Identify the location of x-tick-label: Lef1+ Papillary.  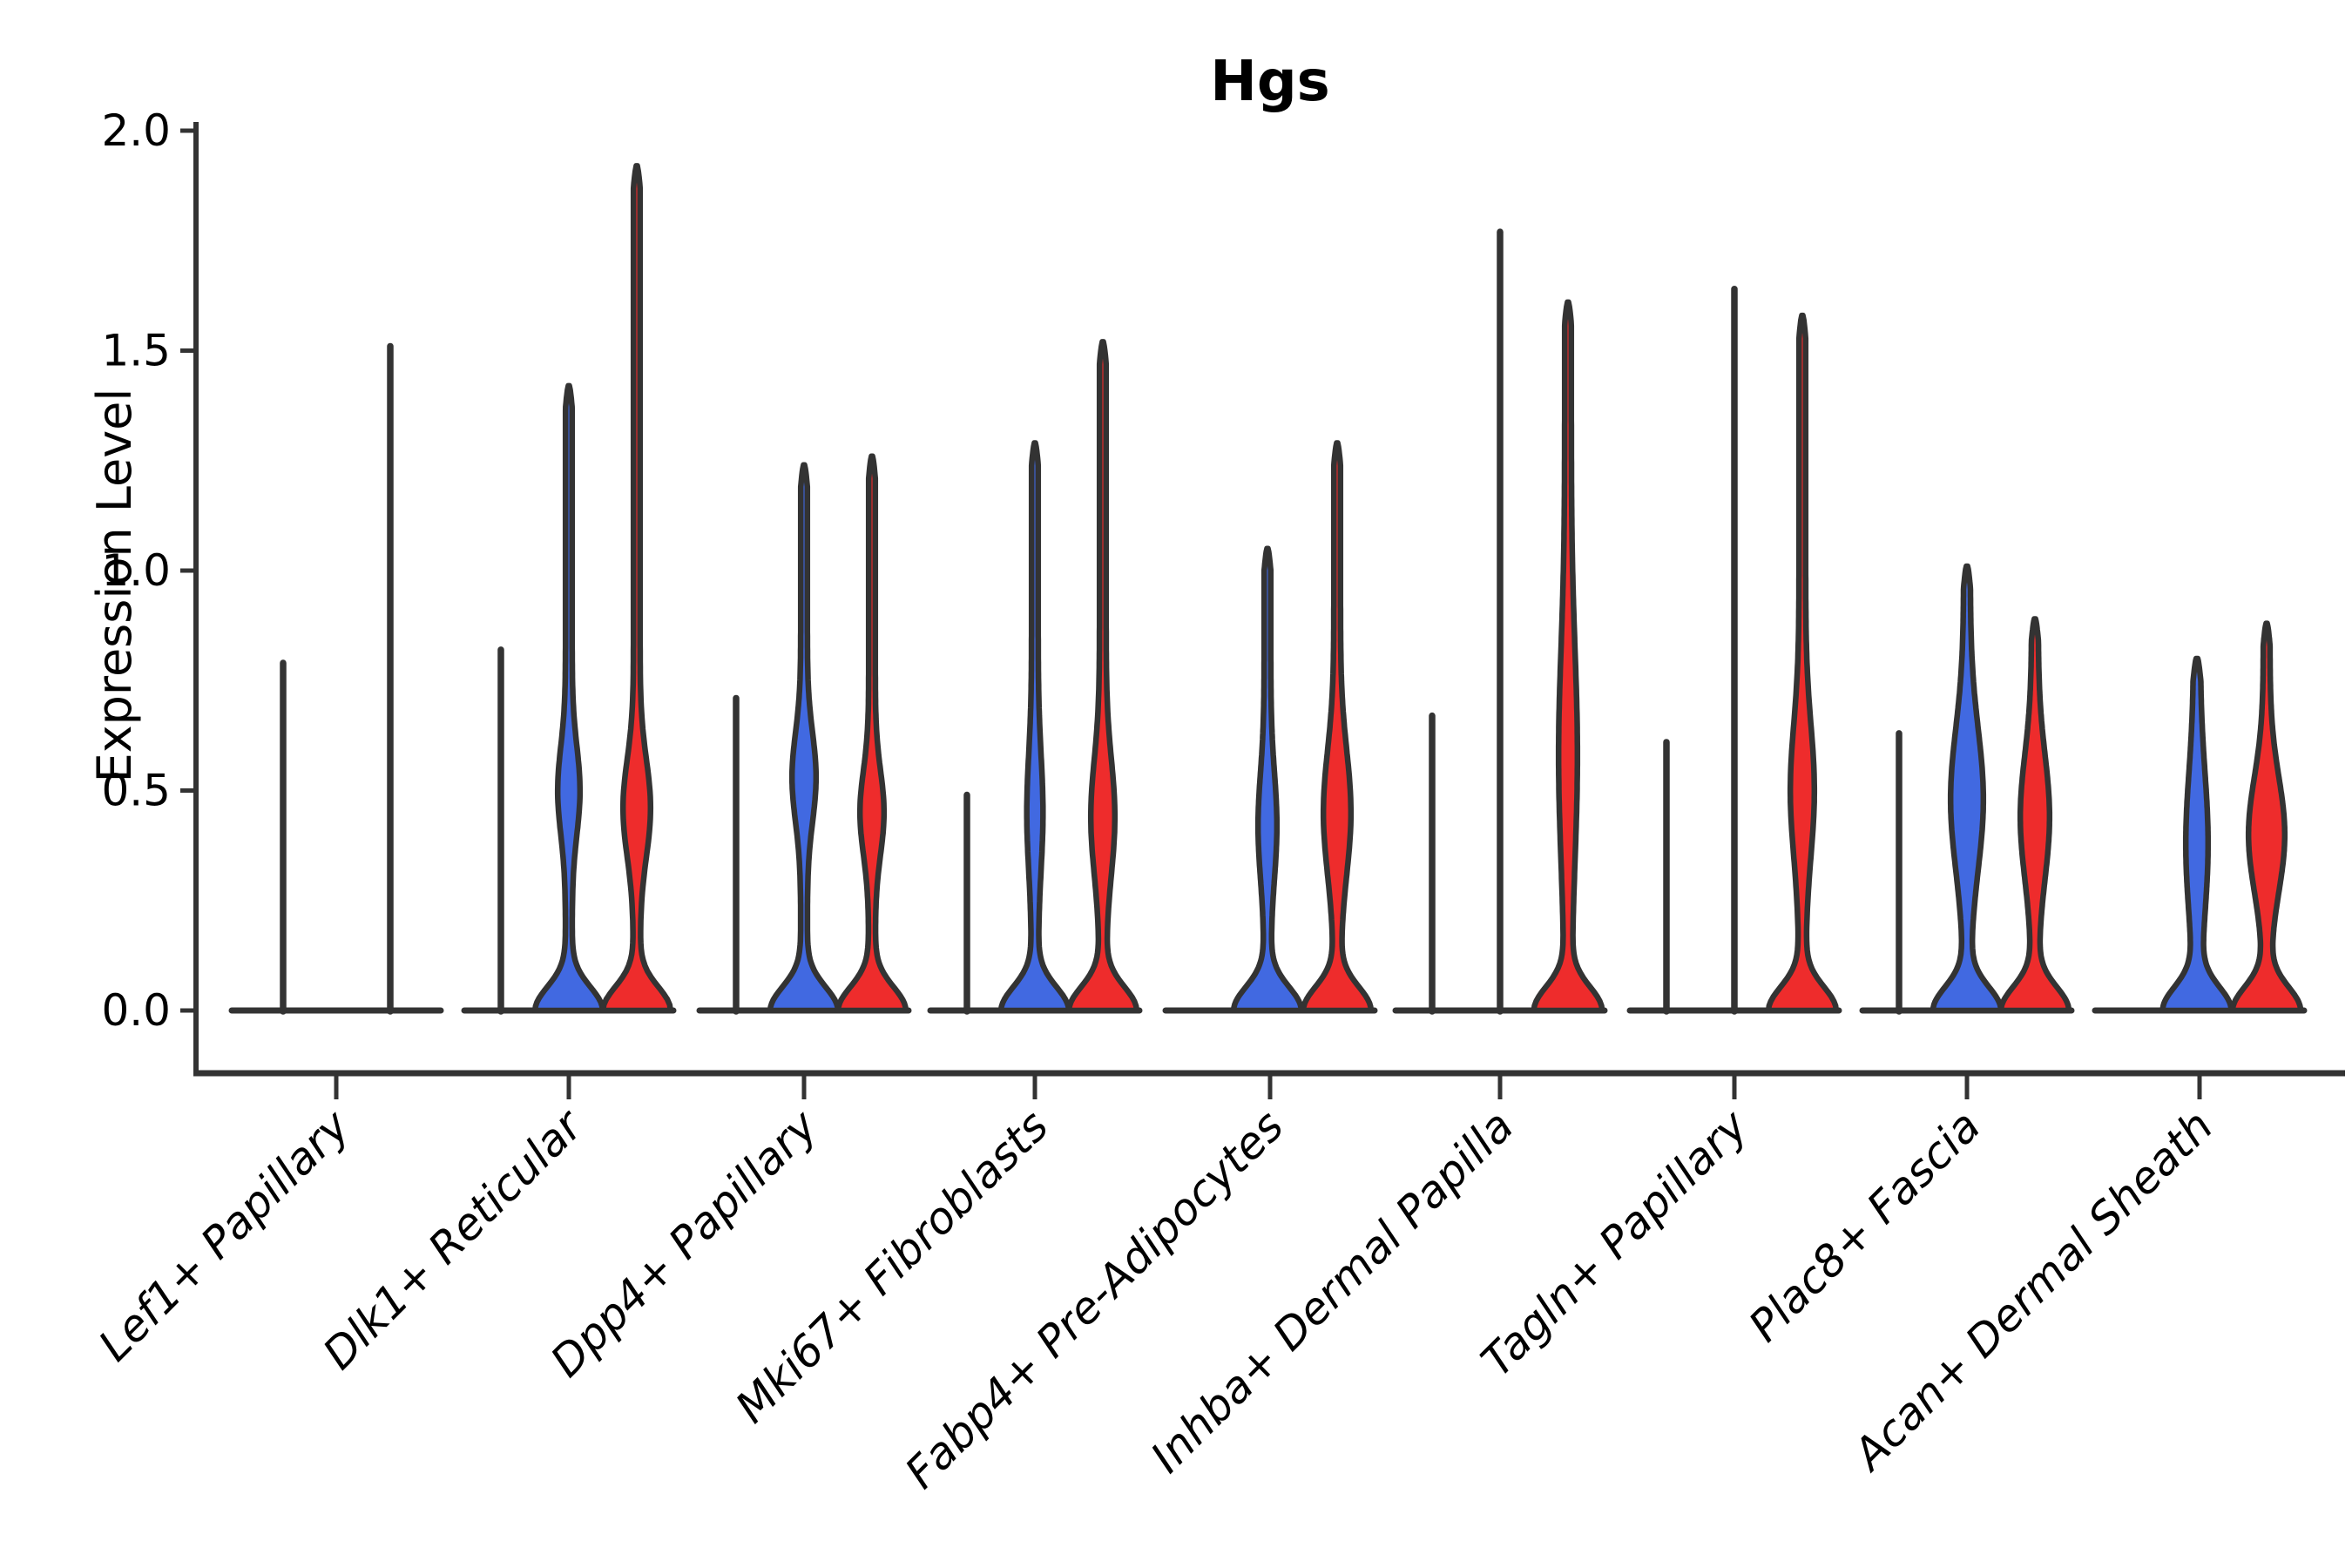
(225, 1234).